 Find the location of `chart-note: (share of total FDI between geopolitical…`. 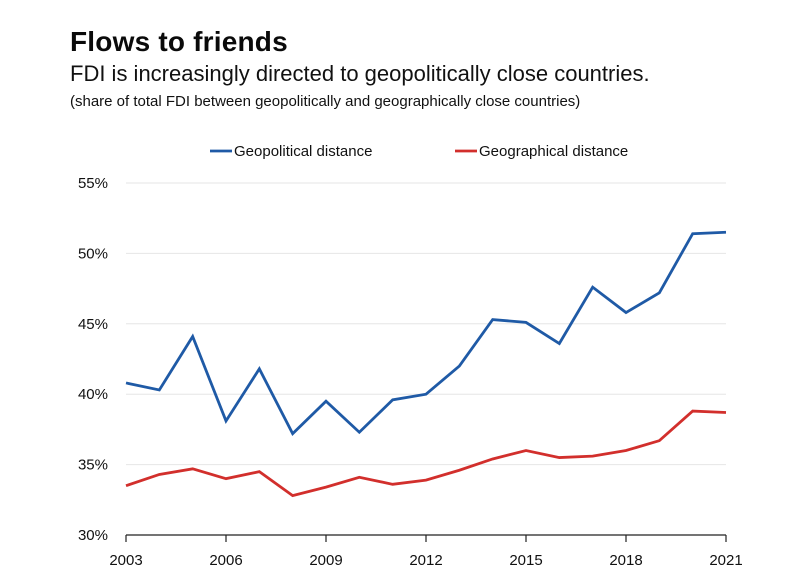

chart-note: (share of total FDI between geopolitical… is located at coordinates (325, 101).